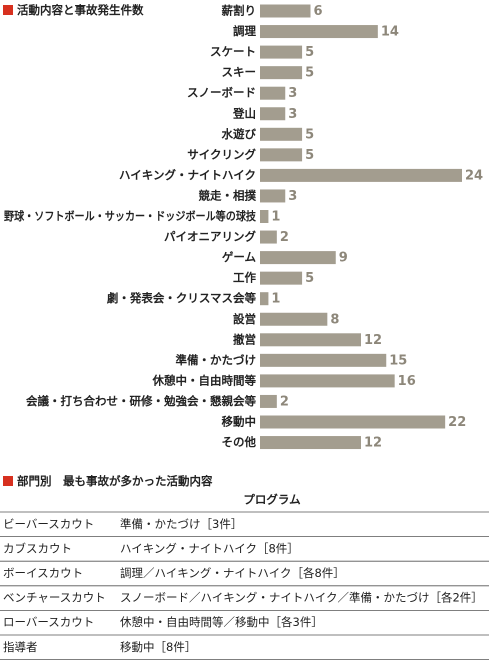 The height and width of the screenshot is (664, 489). I want to click on value-label: 9, so click(343, 258).